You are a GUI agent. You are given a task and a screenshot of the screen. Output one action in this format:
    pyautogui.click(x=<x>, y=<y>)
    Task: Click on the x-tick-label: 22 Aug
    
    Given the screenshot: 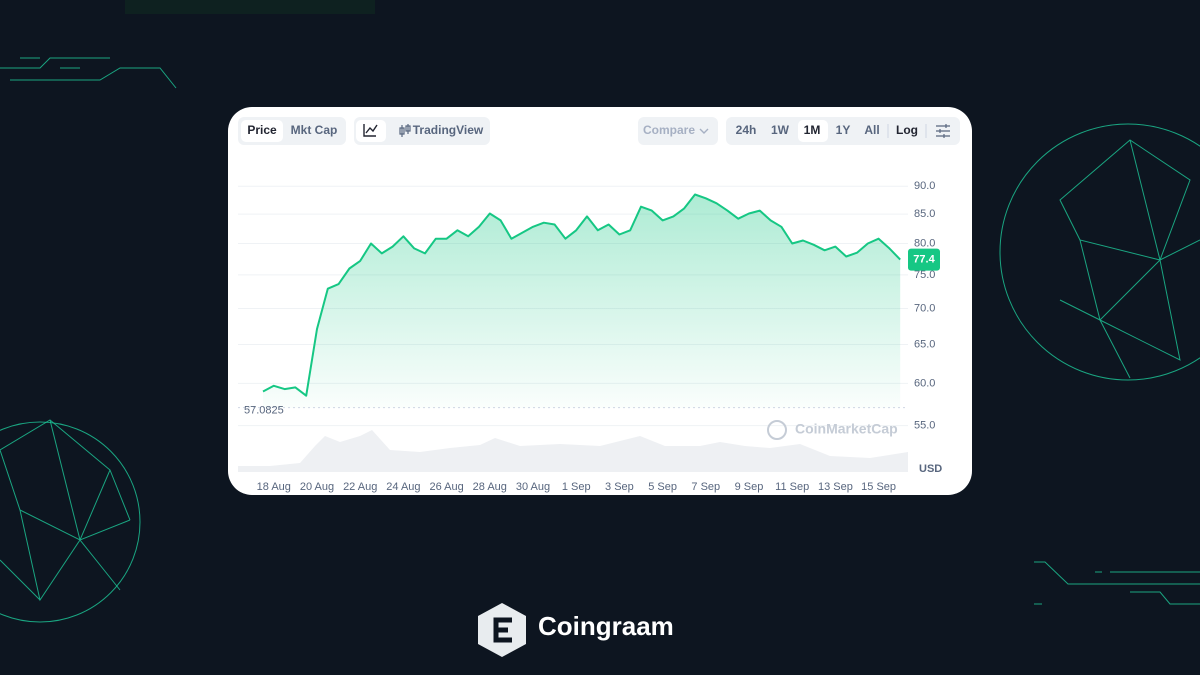 What is the action you would take?
    pyautogui.click(x=360, y=487)
    